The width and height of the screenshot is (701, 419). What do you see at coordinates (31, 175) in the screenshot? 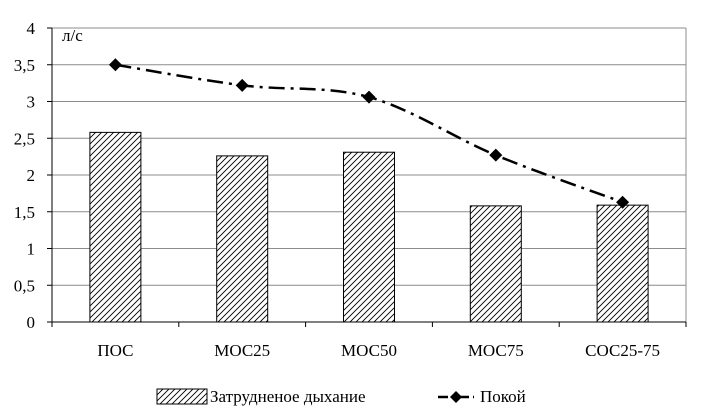
I see `y-tick-label: 2` at bounding box center [31, 175].